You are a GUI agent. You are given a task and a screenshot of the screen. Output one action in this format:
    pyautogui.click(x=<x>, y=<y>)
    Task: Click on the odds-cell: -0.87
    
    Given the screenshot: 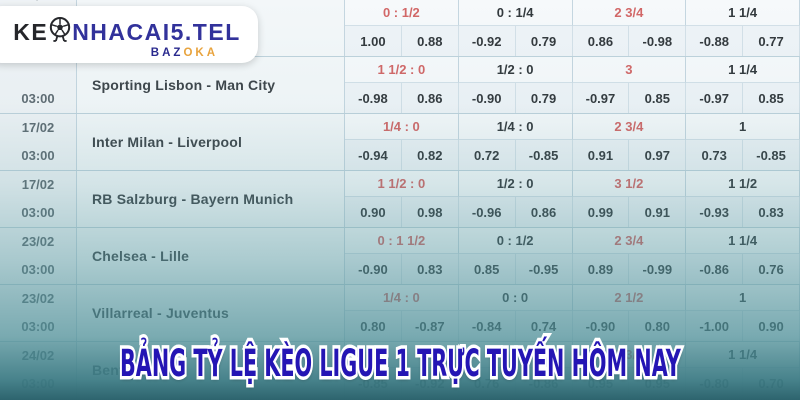 What is the action you would take?
    pyautogui.click(x=430, y=326)
    